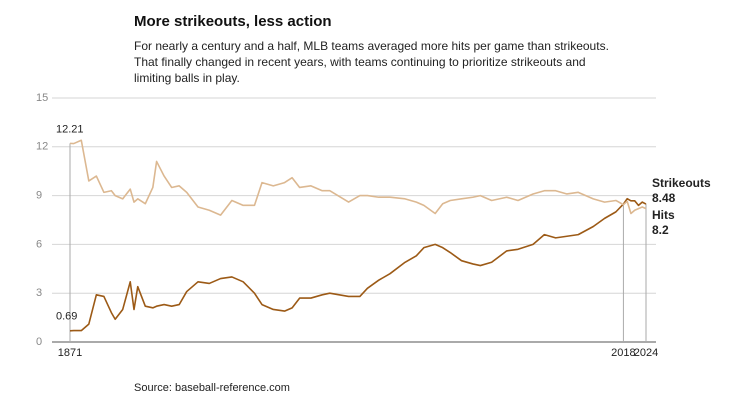 This screenshot has height=410, width=730. What do you see at coordinates (233, 21) in the screenshot?
I see `chart-title: More strikeouts, less action` at bounding box center [233, 21].